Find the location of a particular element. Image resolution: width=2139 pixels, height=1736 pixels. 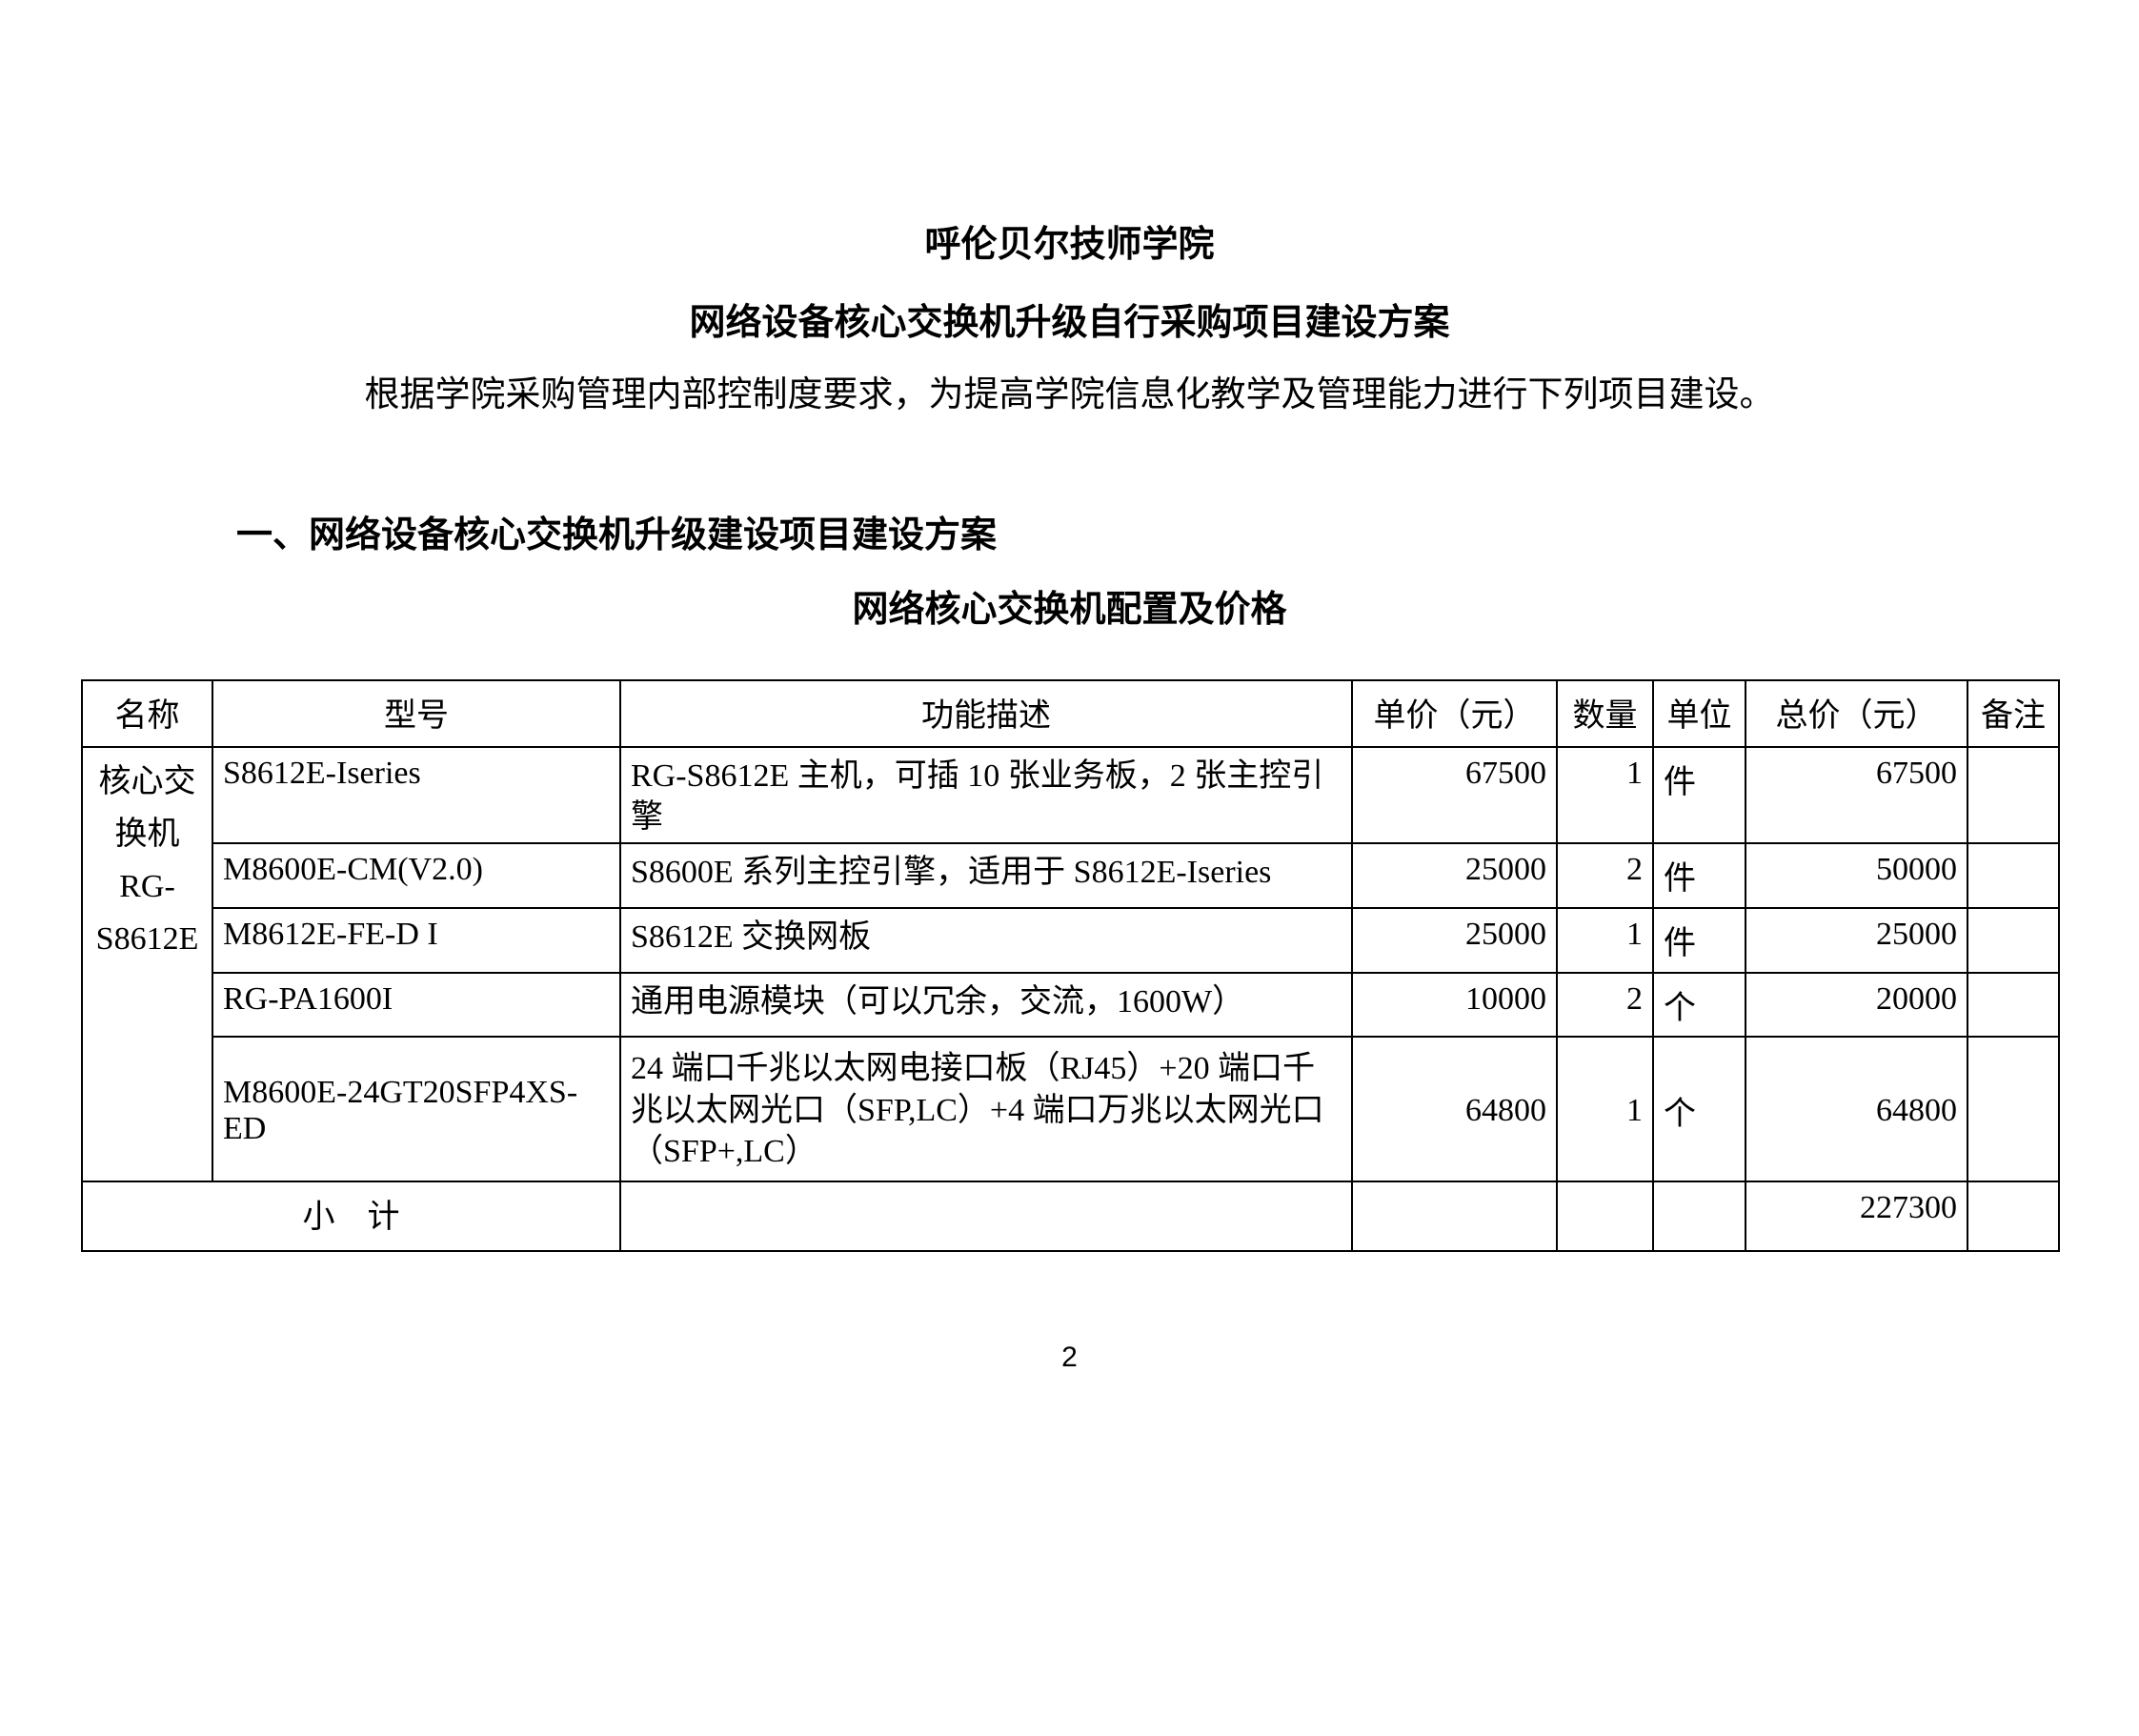

intro-paragraph: 根据学院采购管理内部控制度要求，为提高学院信息化教学及管理能力进行下列项目建设。 is located at coordinates (1069, 395).